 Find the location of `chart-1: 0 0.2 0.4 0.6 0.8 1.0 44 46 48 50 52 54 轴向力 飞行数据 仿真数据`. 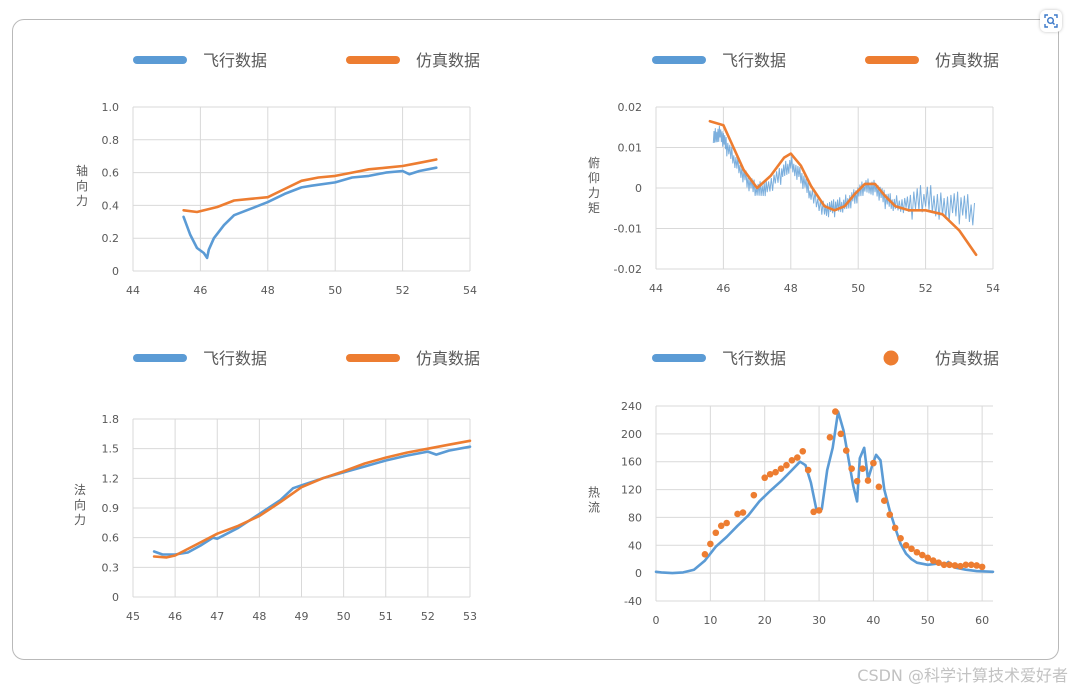

chart-1: 0 0.2 0.4 0.6 0.8 1.0 44 46 48 50 52 54 轴向力 飞行数据 仿真数据 is located at coordinates (278, 174).